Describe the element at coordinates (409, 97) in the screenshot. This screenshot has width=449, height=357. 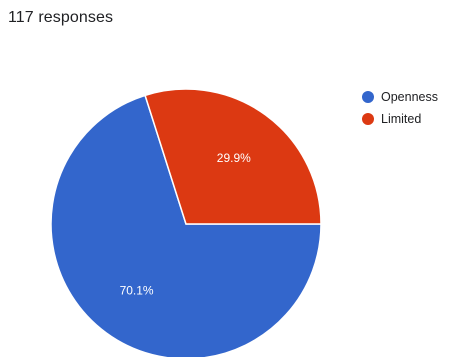
I see `legend-label-openness: Openness` at that location.